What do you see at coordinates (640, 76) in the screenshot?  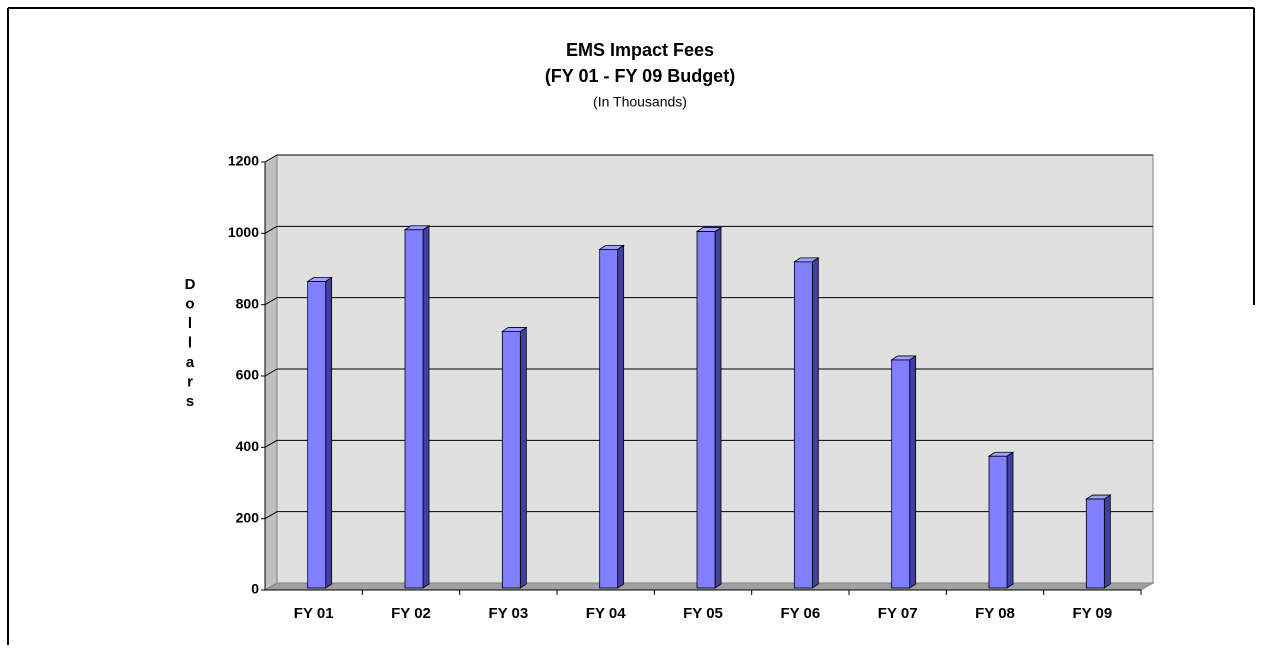 I see `chart-subtitle: (FY 01 - FY 09 Budget)` at bounding box center [640, 76].